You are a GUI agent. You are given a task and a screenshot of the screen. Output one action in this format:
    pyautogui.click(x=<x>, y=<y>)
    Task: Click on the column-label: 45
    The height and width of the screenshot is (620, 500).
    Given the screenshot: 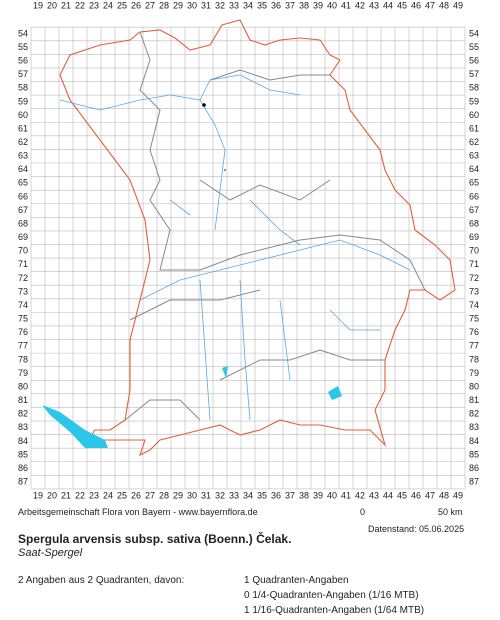 What is the action you would take?
    pyautogui.click(x=402, y=495)
    